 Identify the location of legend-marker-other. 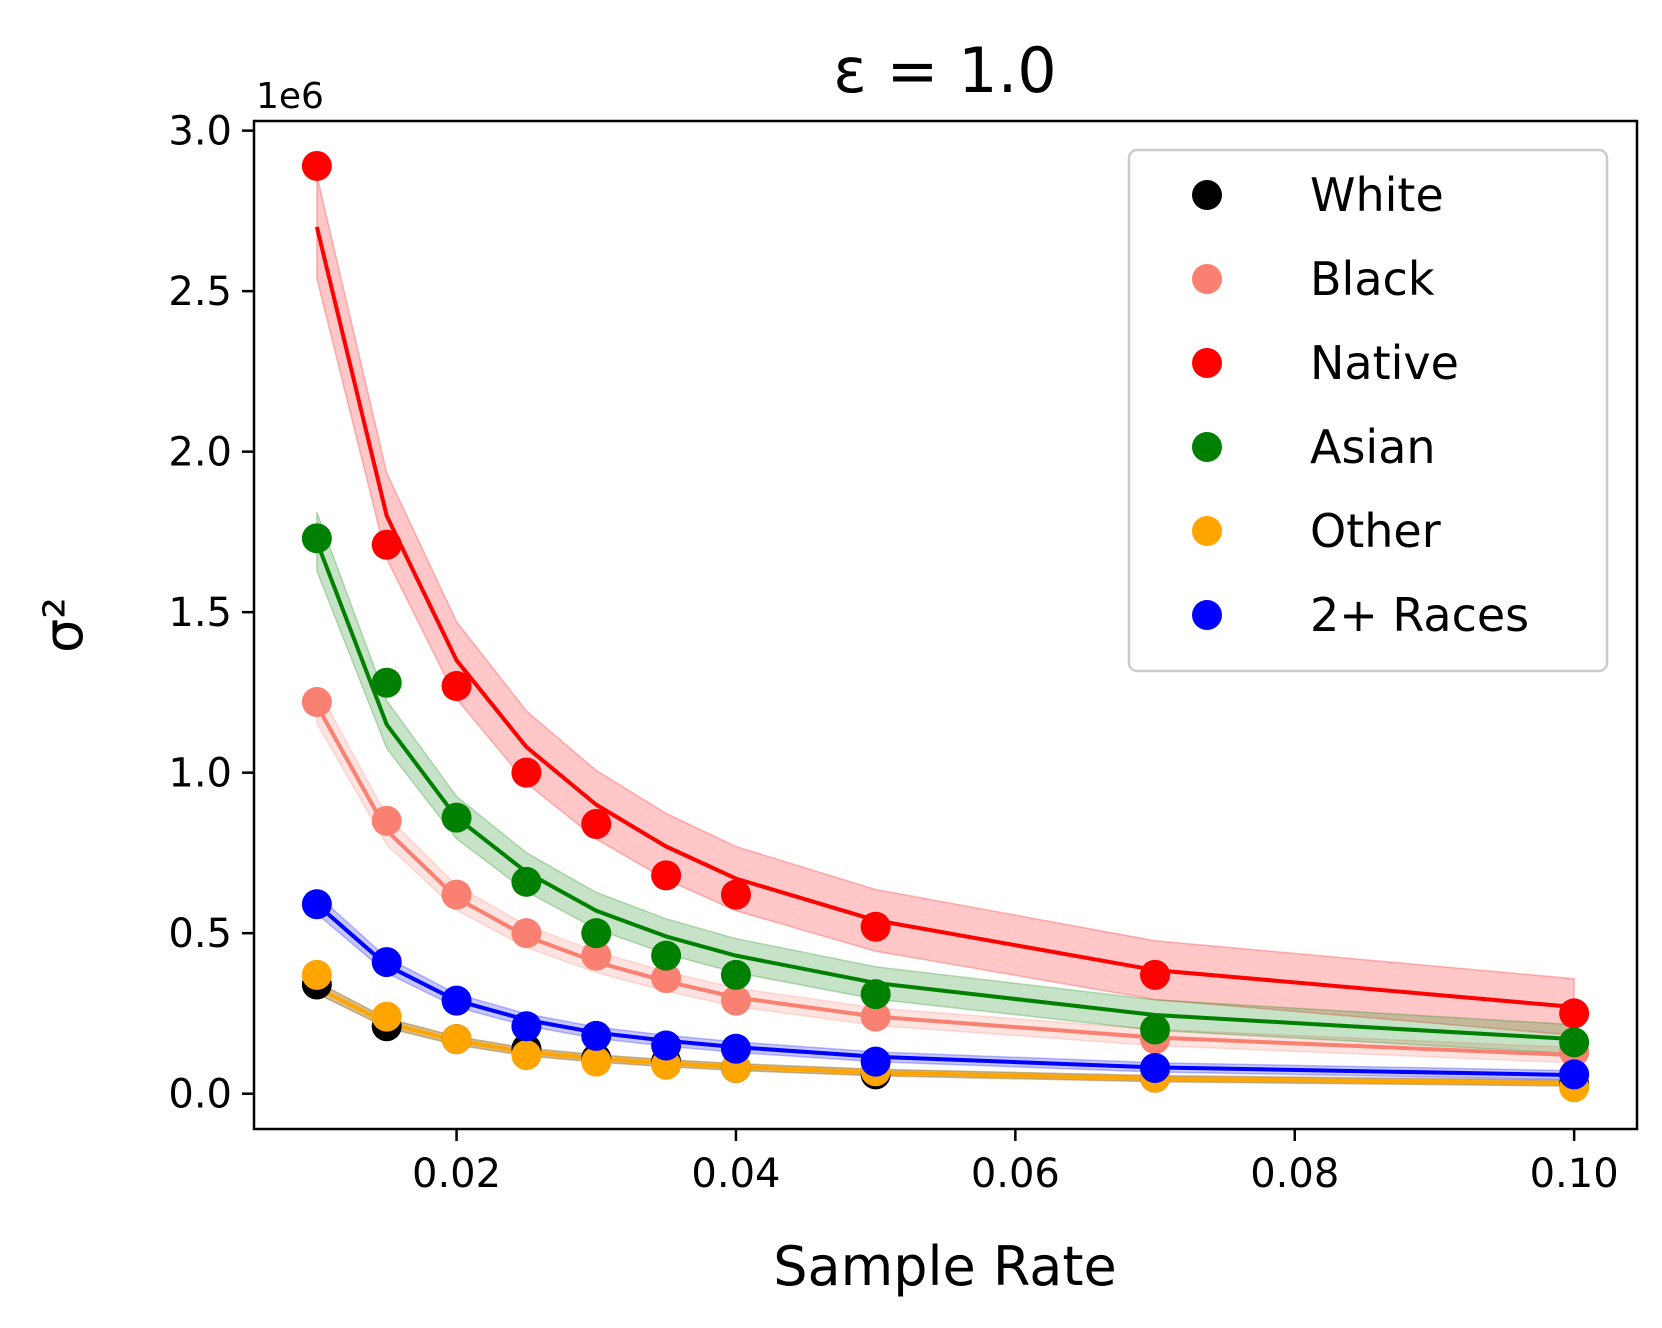
(1207, 531).